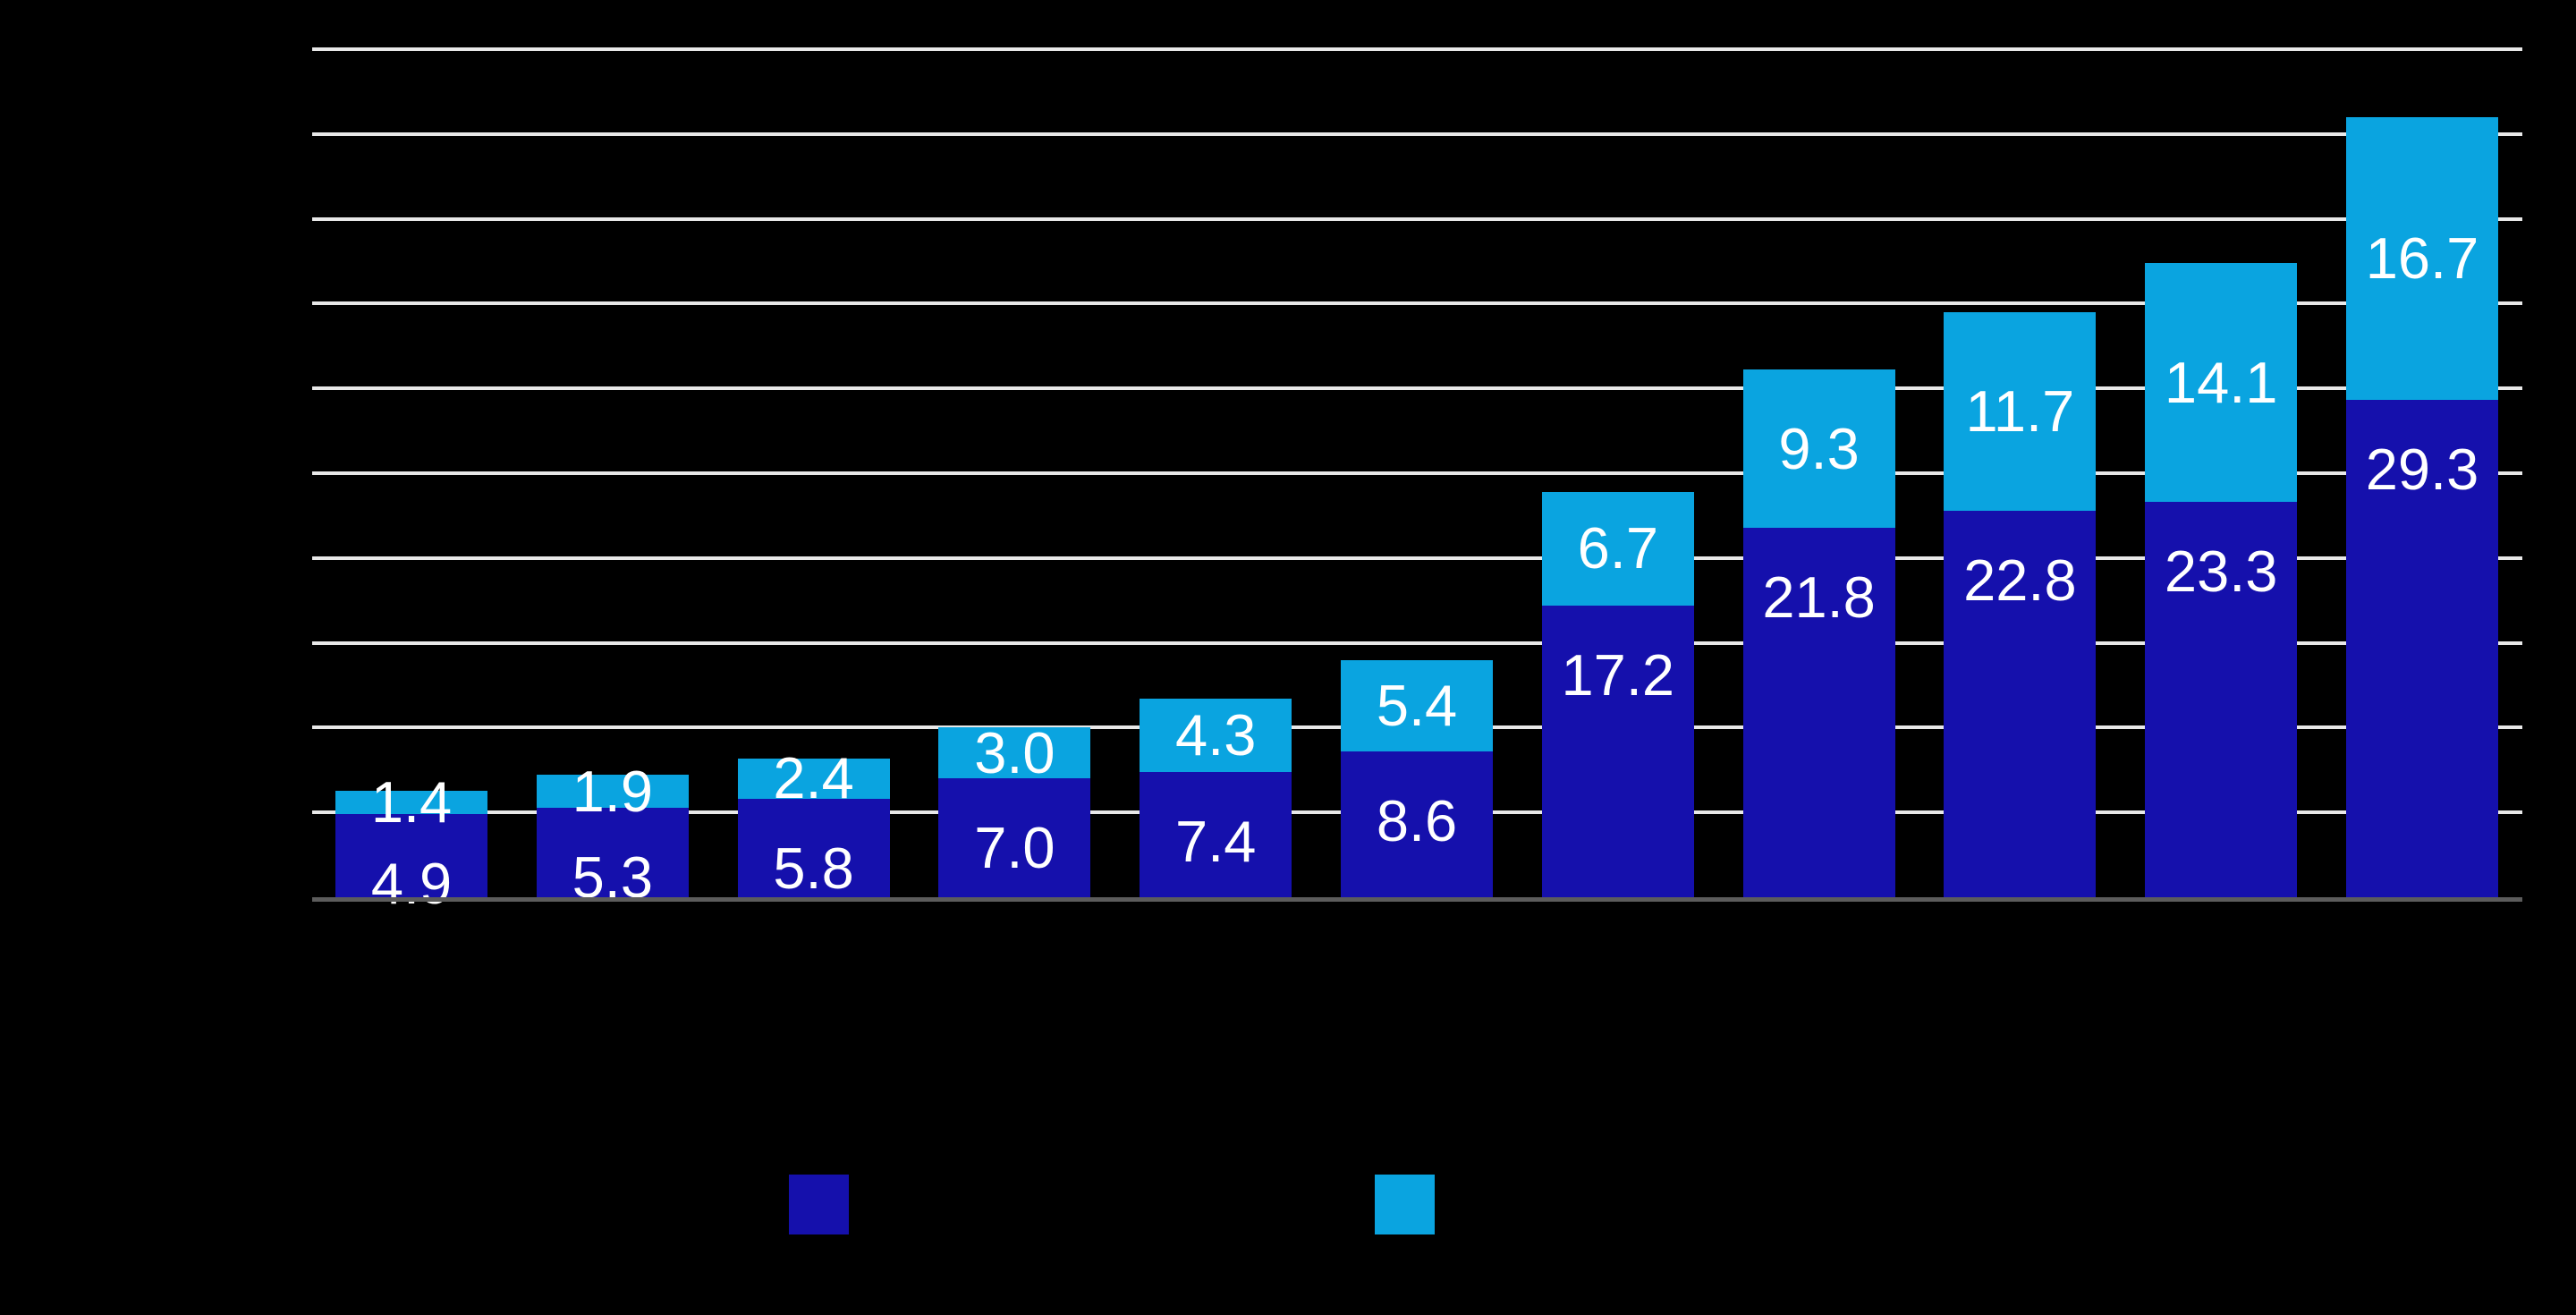 The width and height of the screenshot is (2576, 1315). I want to click on bar-2-segment-light, so click(612, 791).